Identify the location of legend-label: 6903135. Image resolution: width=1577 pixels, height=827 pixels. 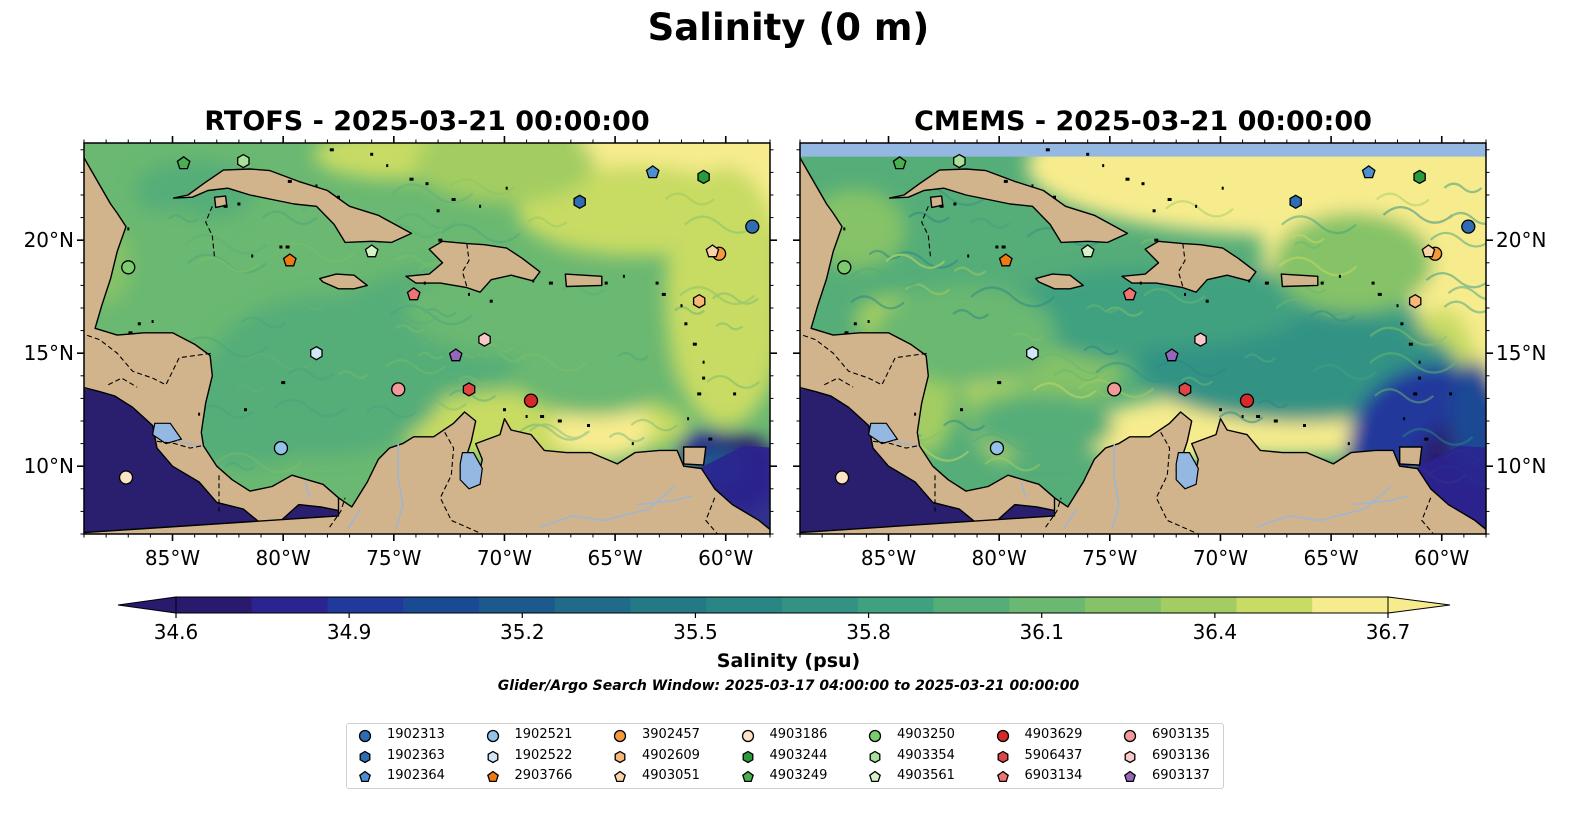
(1181, 734).